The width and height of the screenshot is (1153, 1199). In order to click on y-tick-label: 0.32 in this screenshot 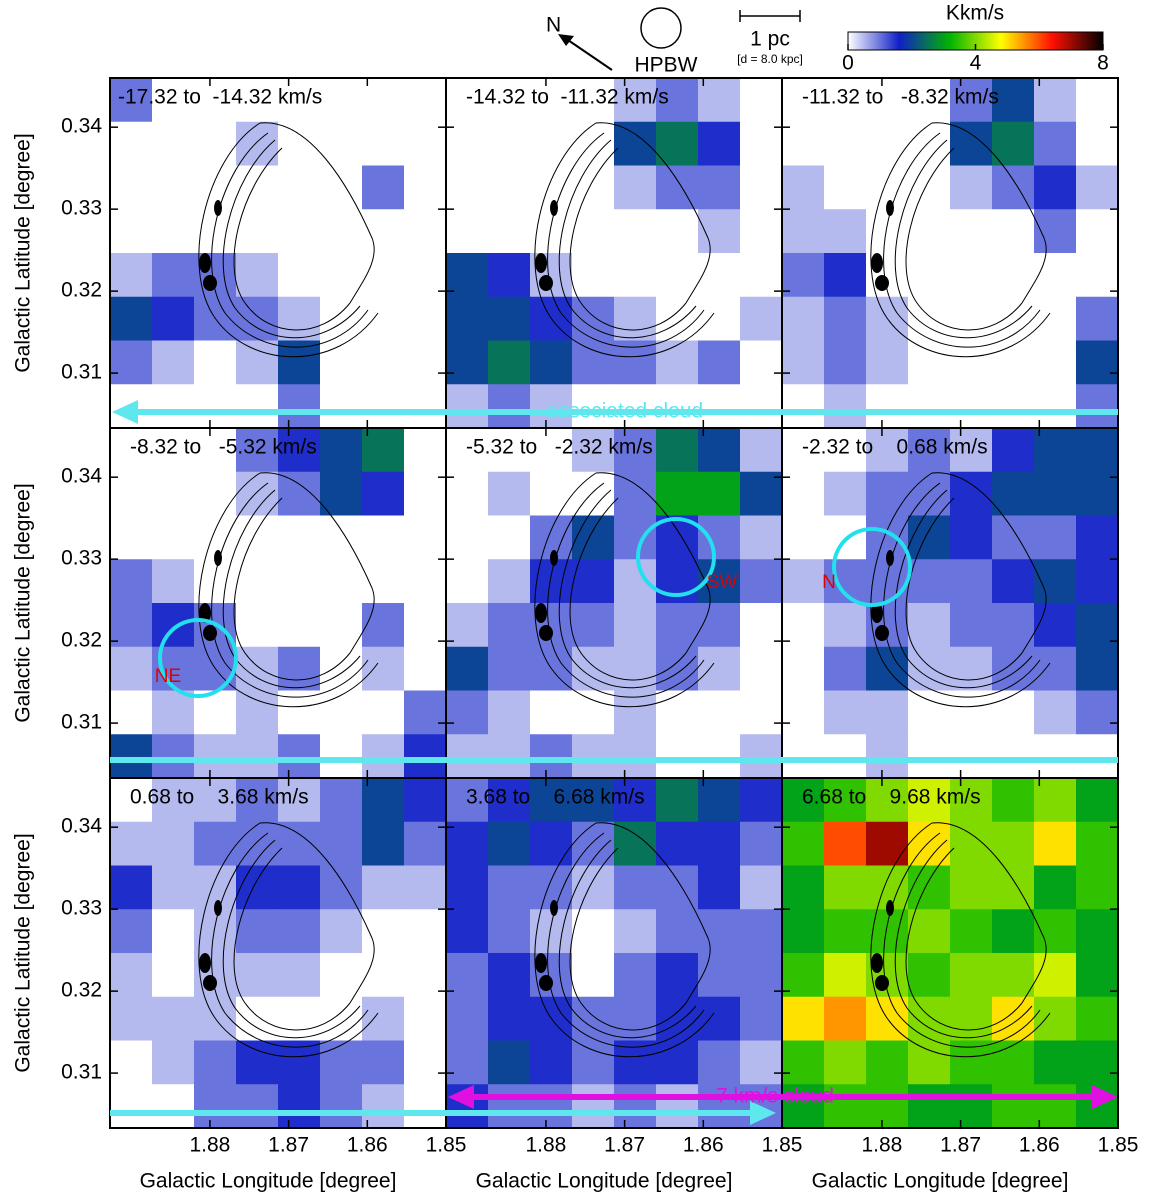, I will do `click(81, 290)`.